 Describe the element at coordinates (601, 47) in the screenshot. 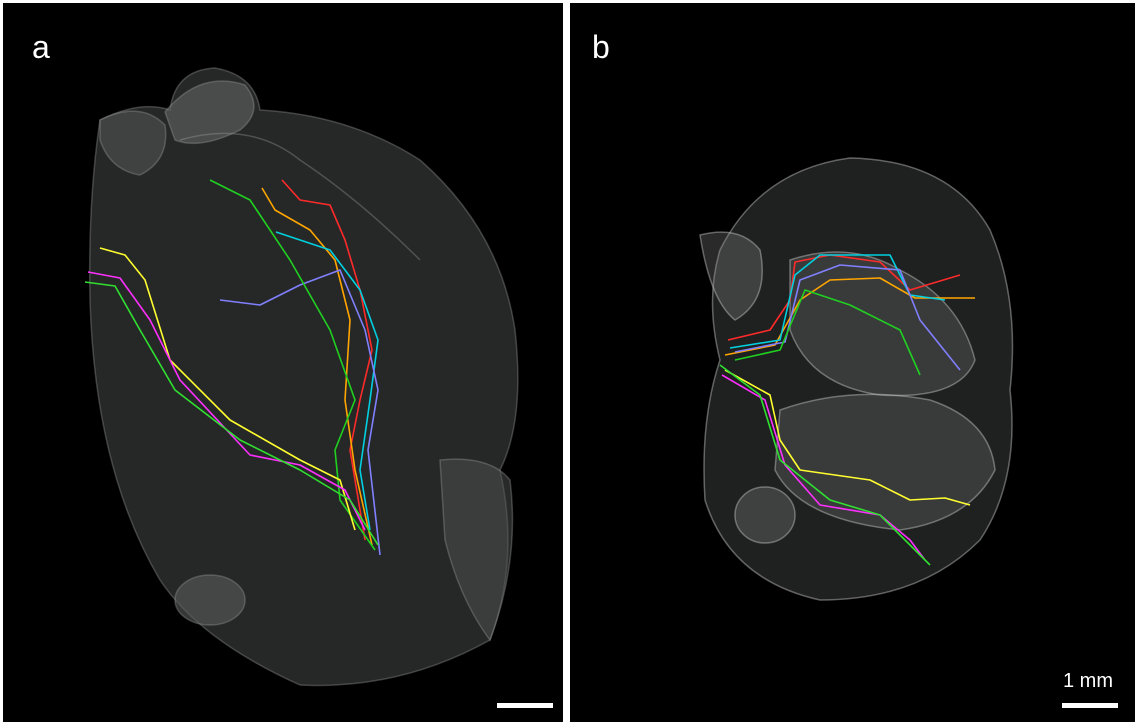

I see `panel-label: b` at that location.